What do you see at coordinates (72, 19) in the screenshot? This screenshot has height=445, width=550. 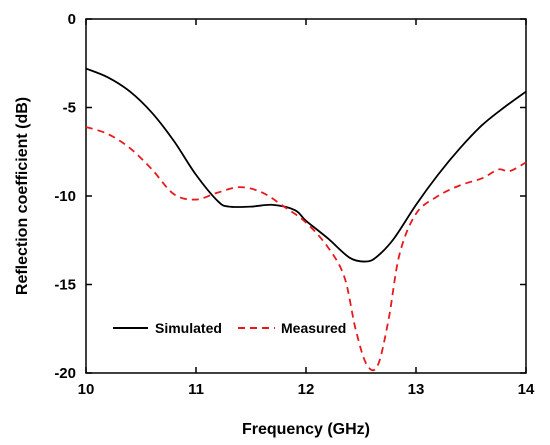 I see `y-tick-label: 0` at bounding box center [72, 19].